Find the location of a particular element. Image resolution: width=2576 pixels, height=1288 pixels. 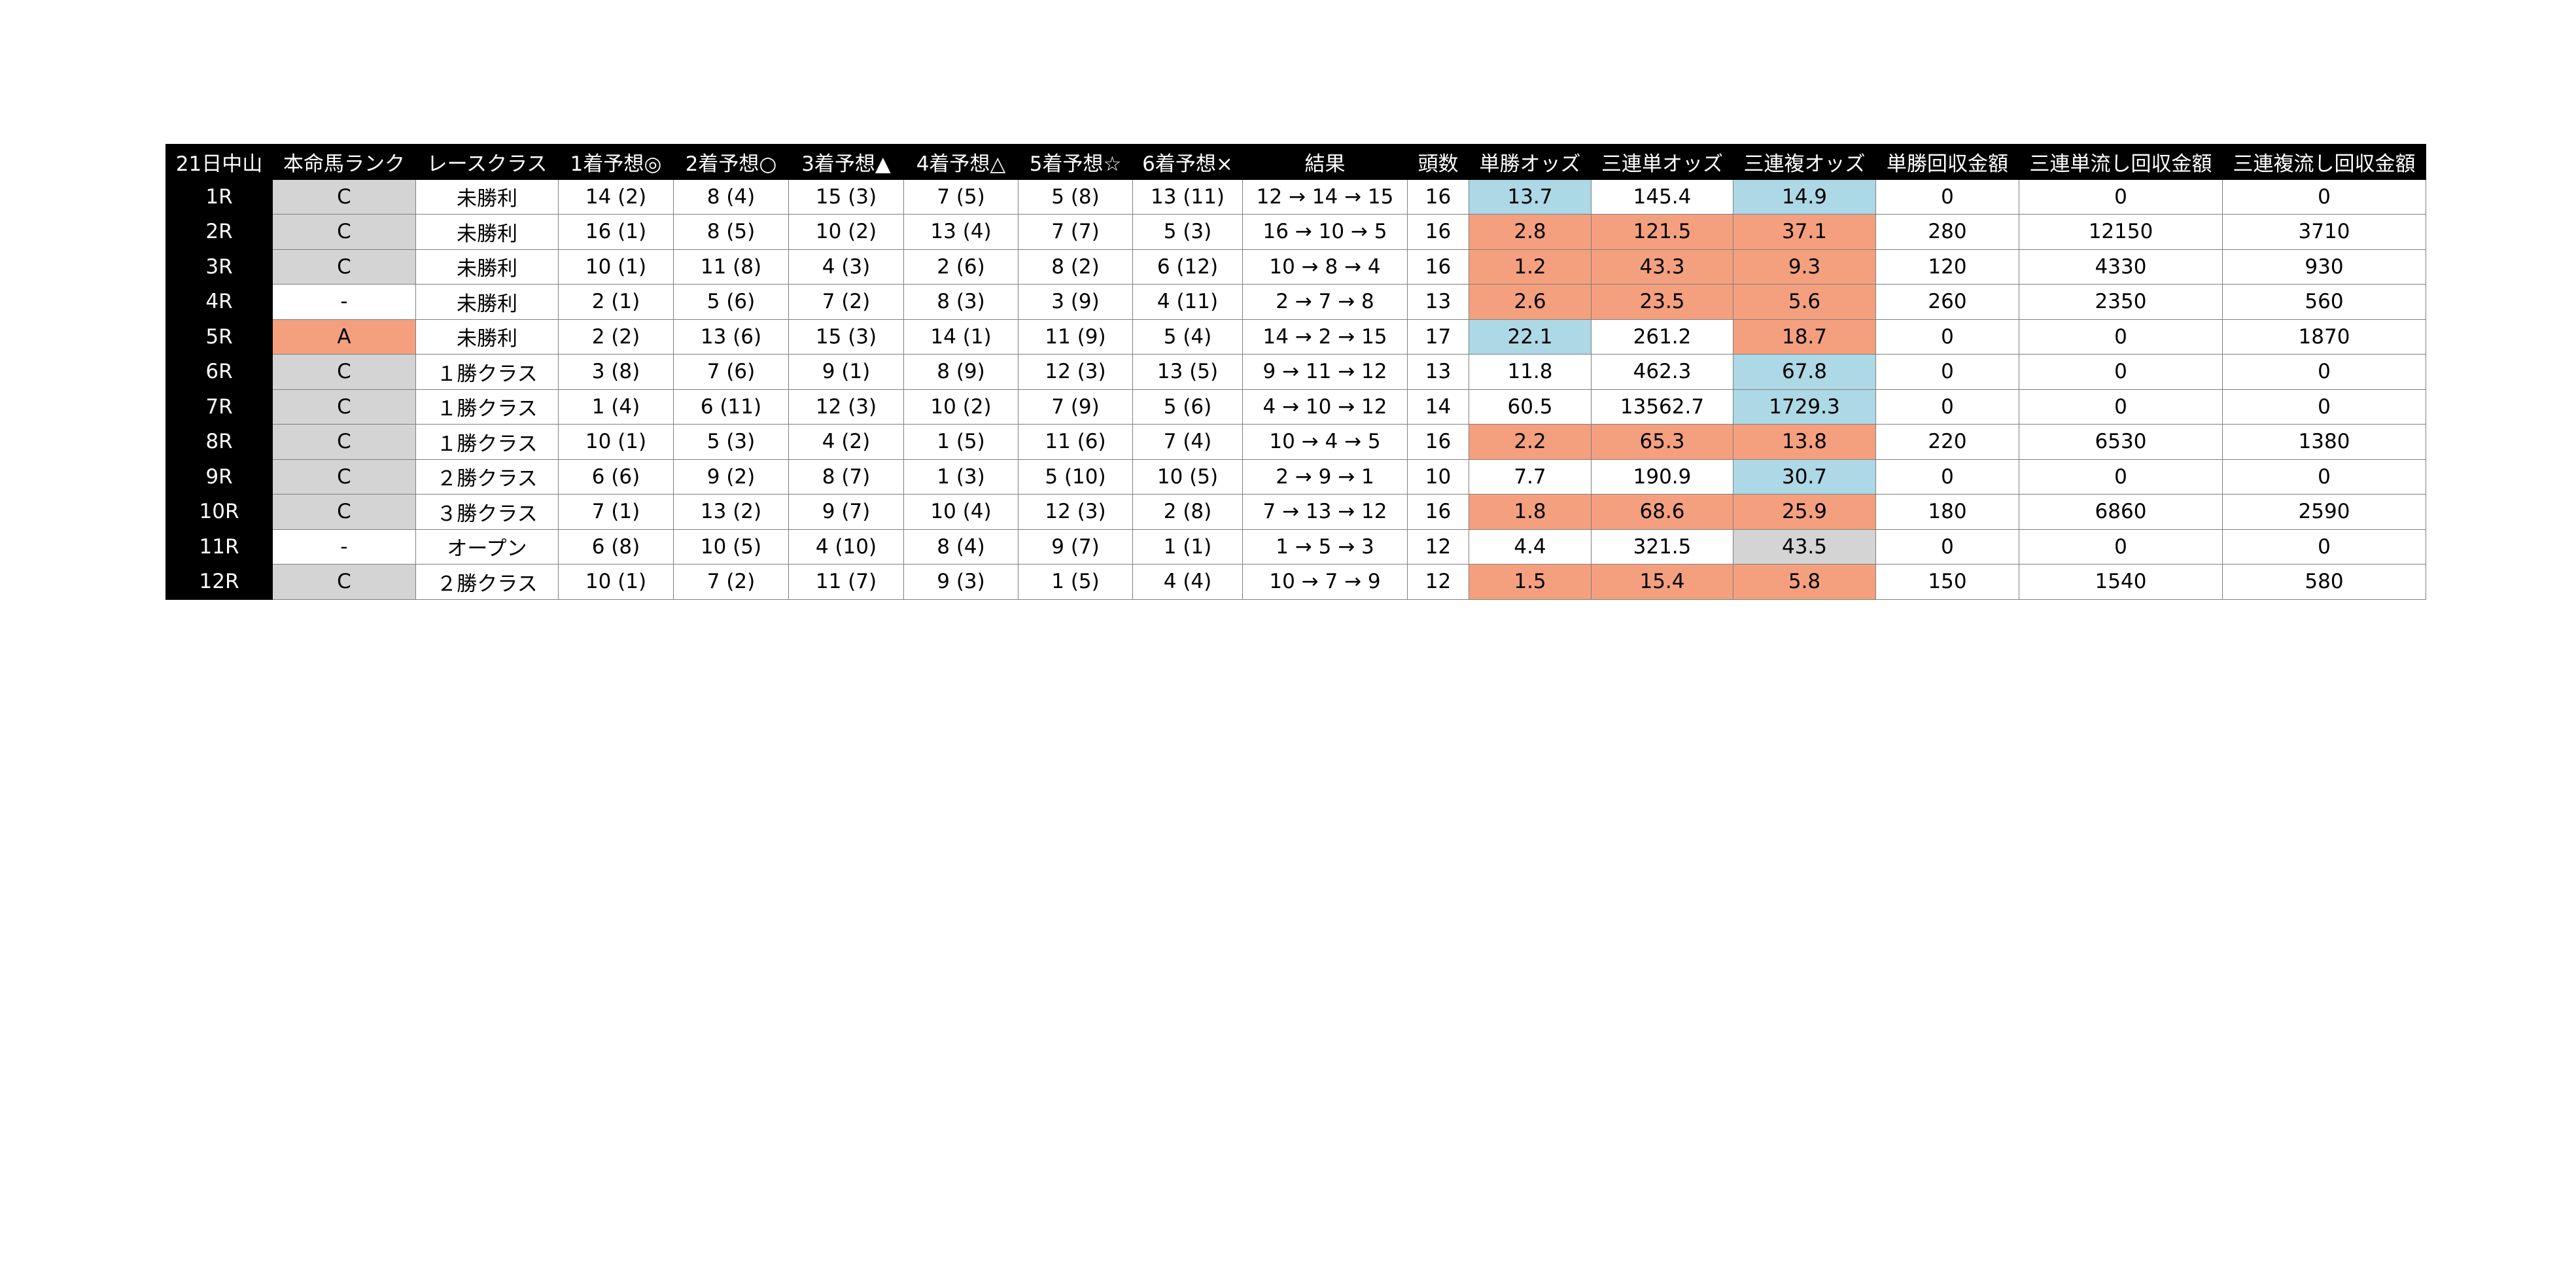

trio-odds-cell: 13.8 is located at coordinates (1804, 442).